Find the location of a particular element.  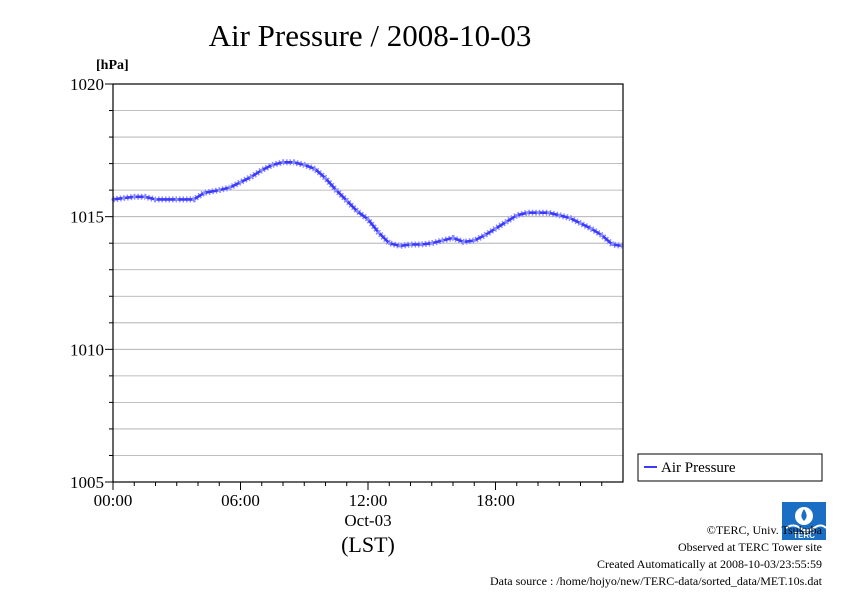

legend-box is located at coordinates (730, 467).